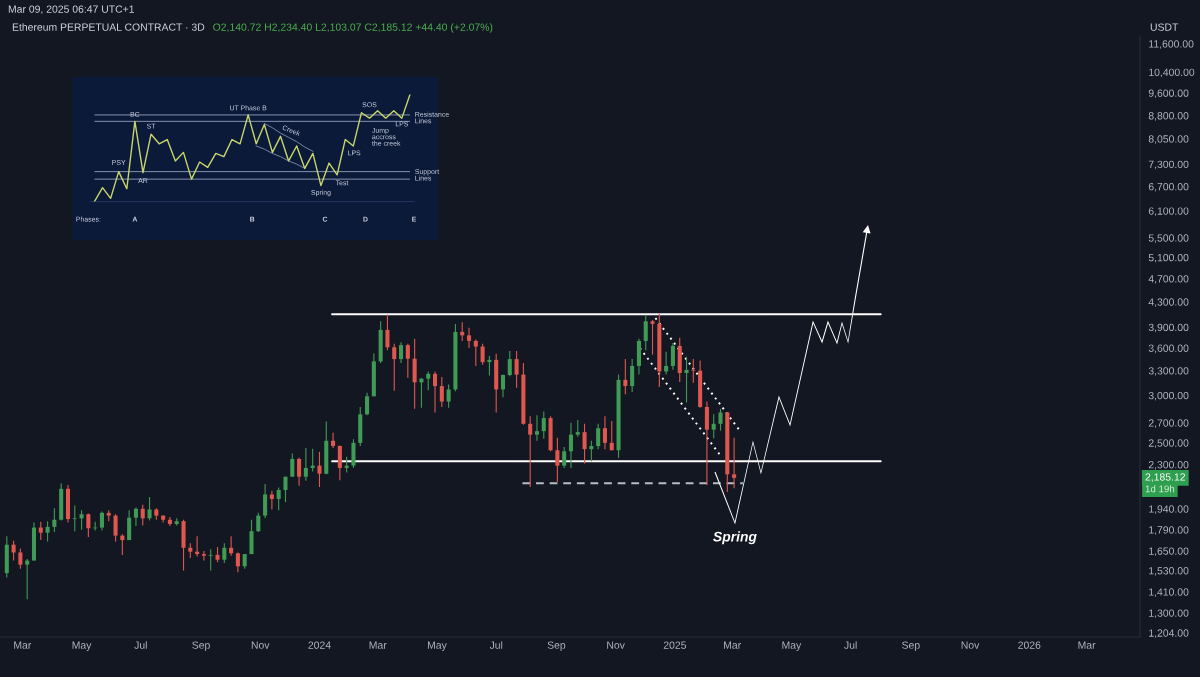 This screenshot has width=1200, height=677. I want to click on y-tick-label: 5,100.00, so click(1168, 258).